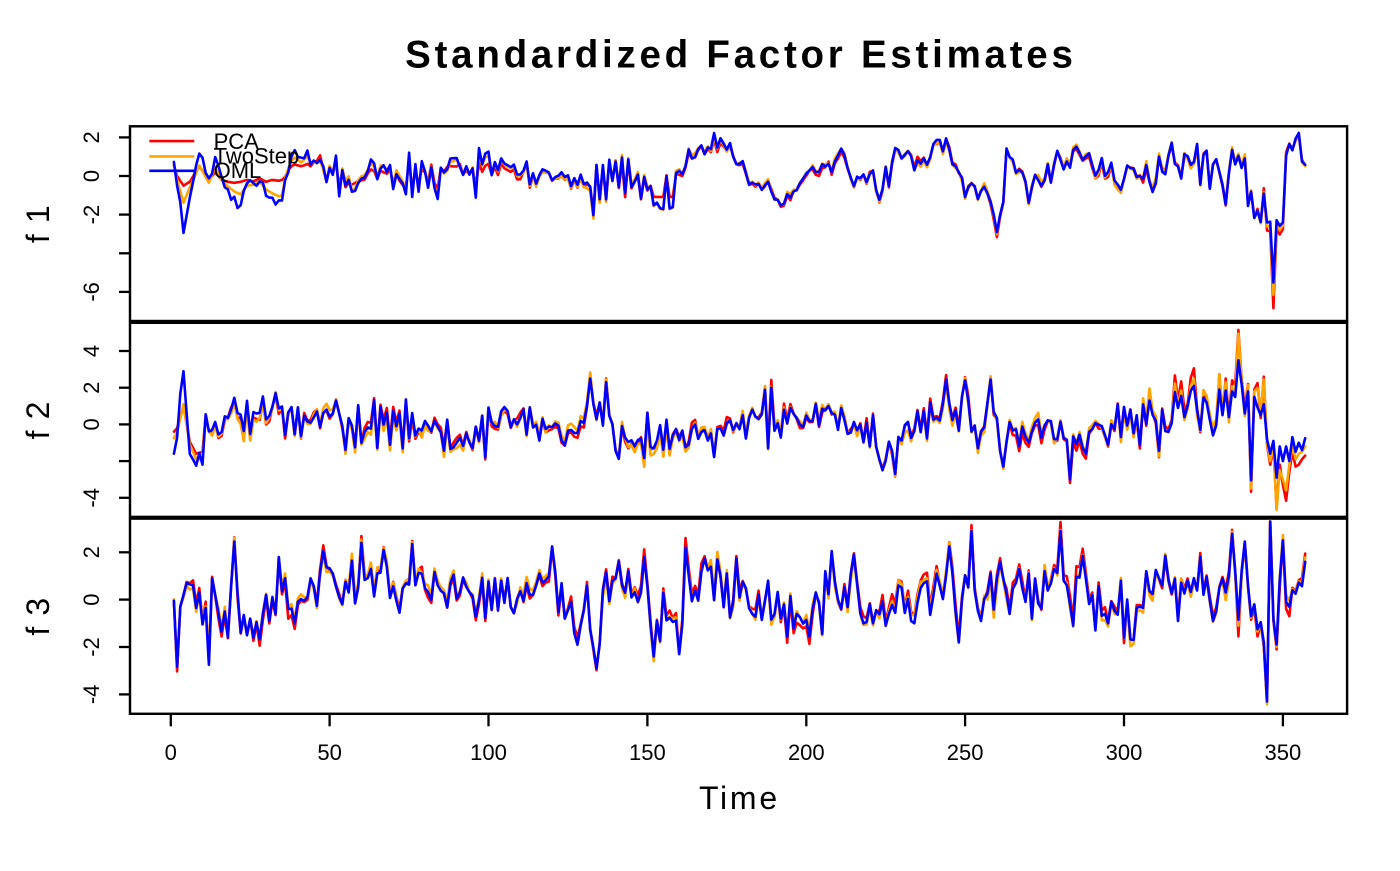 The width and height of the screenshot is (1400, 871). Describe the element at coordinates (488, 752) in the screenshot. I see `svg-text: 100` at that location.